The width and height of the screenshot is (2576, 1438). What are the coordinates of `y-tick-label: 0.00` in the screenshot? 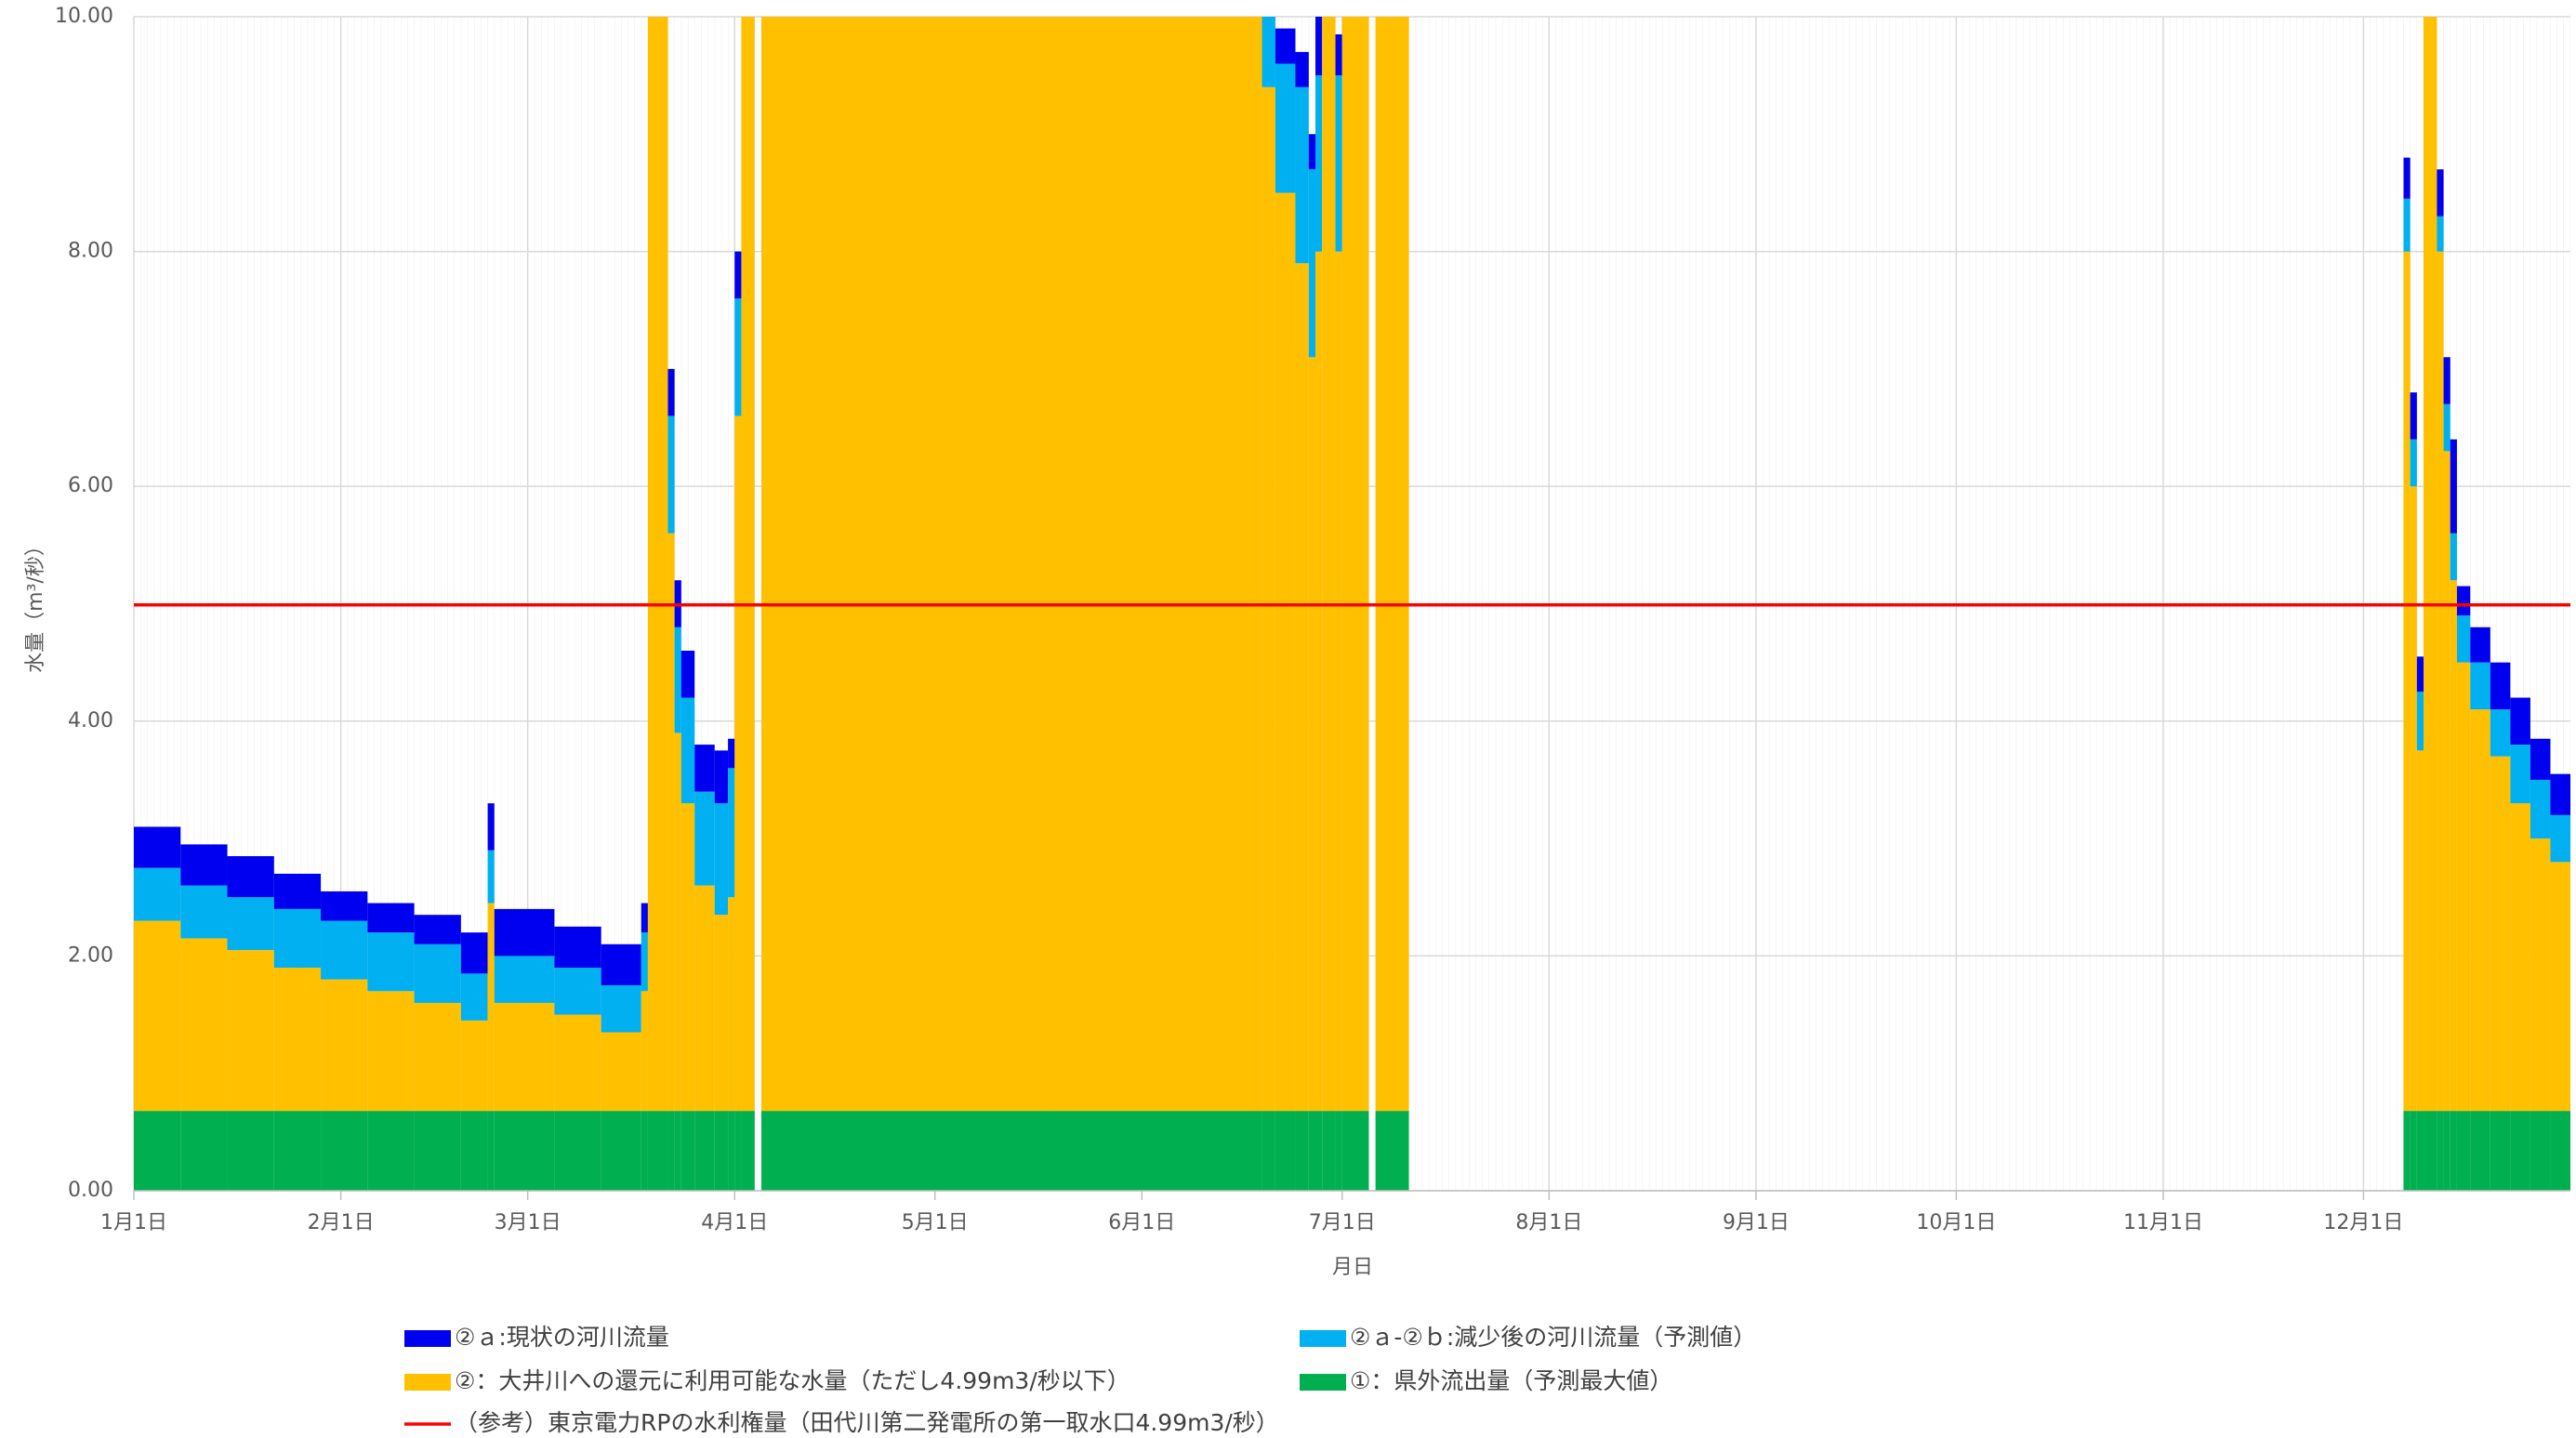 It's located at (90, 1191).